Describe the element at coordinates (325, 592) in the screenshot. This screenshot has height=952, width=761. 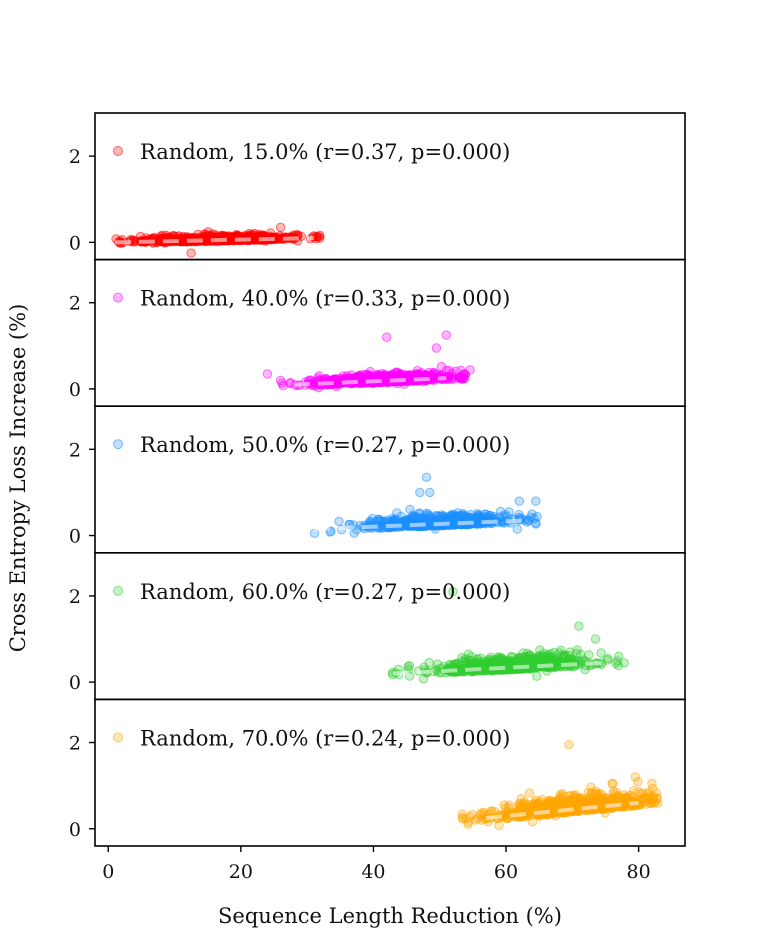
I see `legend-label: Random, 60.0% (r=0.27, p=0.000)` at that location.